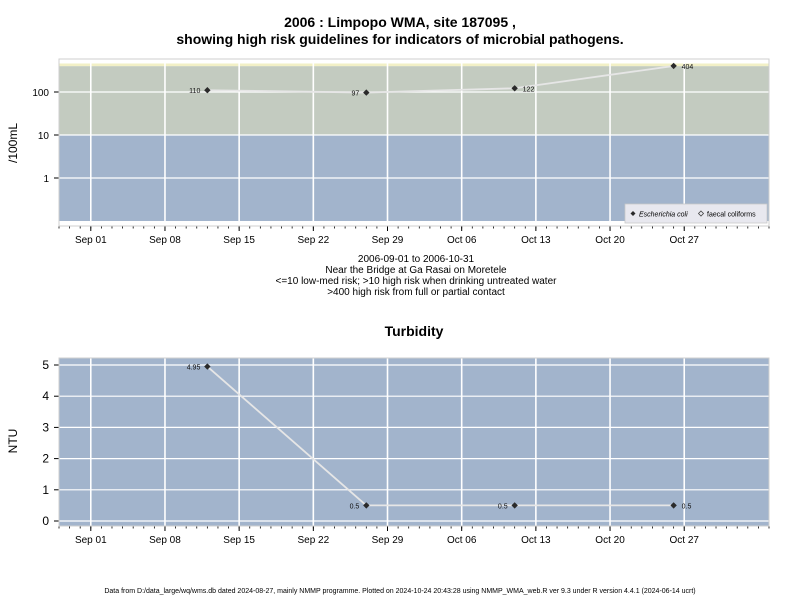 This screenshot has width=800, height=600. I want to click on data-label: 97, so click(356, 94).